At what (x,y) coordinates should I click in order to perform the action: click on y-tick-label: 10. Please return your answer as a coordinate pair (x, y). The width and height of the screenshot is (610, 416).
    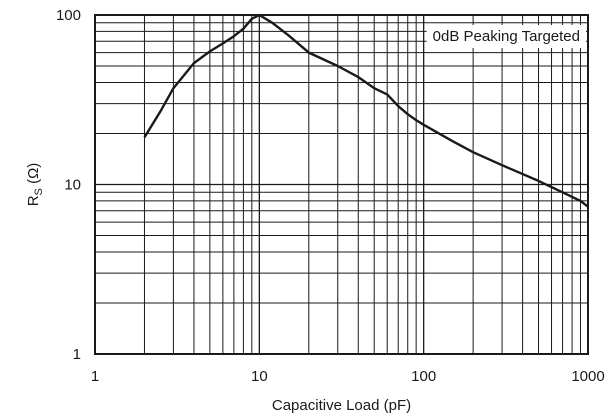
    Looking at the image, I should click on (72, 185).